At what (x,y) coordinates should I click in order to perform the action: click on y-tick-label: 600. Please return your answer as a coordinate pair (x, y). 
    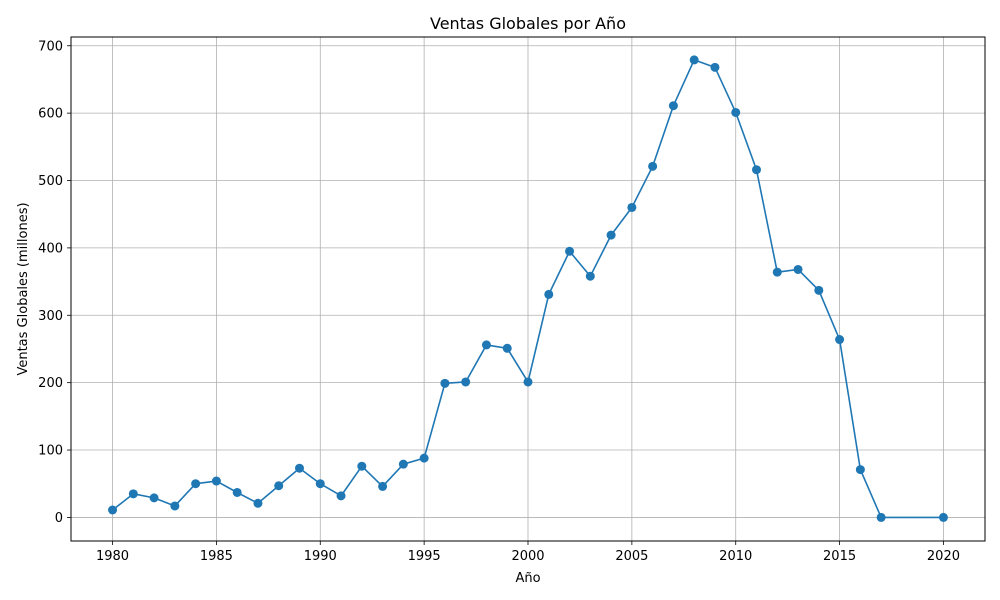
    Looking at the image, I should click on (50, 114).